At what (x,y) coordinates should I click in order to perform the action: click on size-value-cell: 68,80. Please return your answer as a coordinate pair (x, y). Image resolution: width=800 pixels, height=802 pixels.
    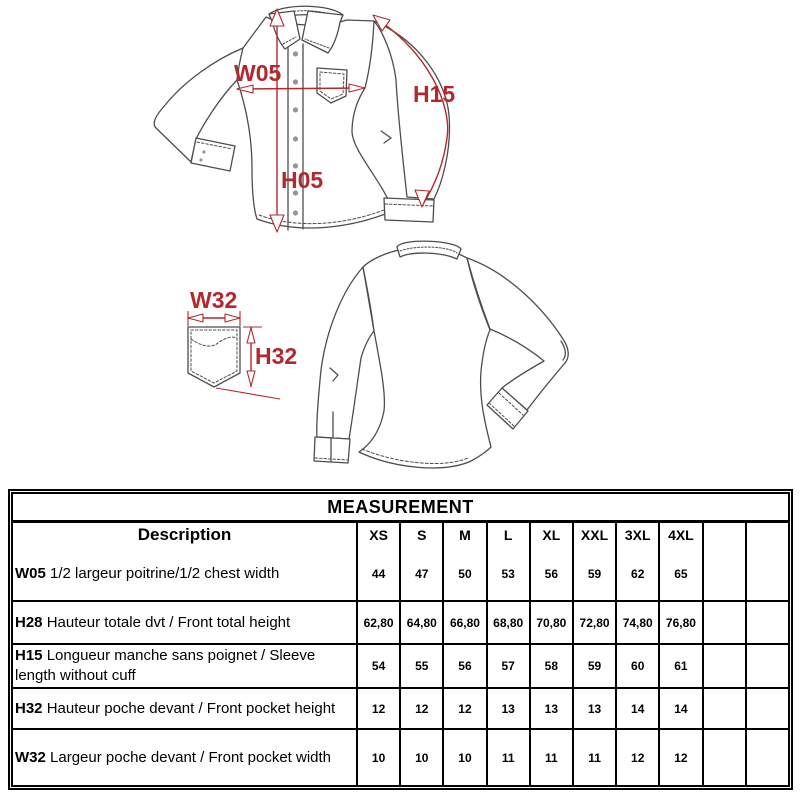
    Looking at the image, I should click on (508, 622).